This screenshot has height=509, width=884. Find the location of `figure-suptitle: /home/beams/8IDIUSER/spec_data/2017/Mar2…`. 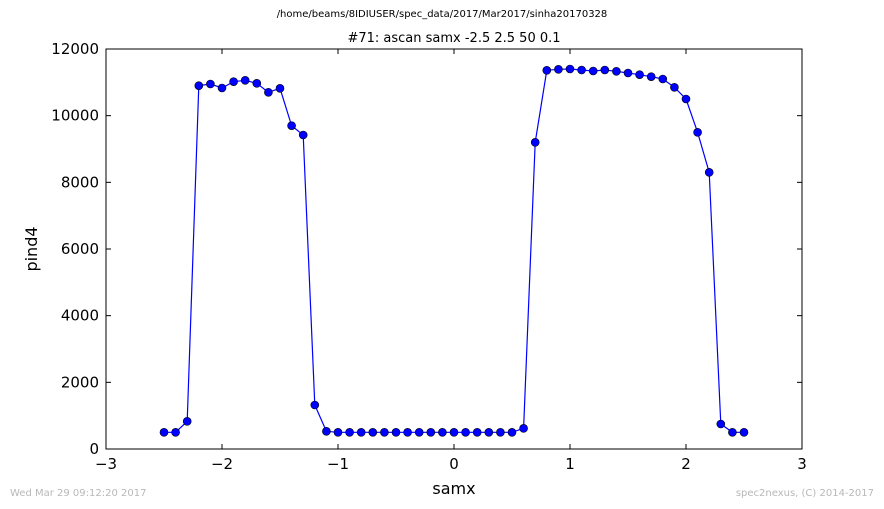

figure-suptitle: /home/beams/8IDIUSER/spec_data/2017/Mar2… is located at coordinates (442, 14).